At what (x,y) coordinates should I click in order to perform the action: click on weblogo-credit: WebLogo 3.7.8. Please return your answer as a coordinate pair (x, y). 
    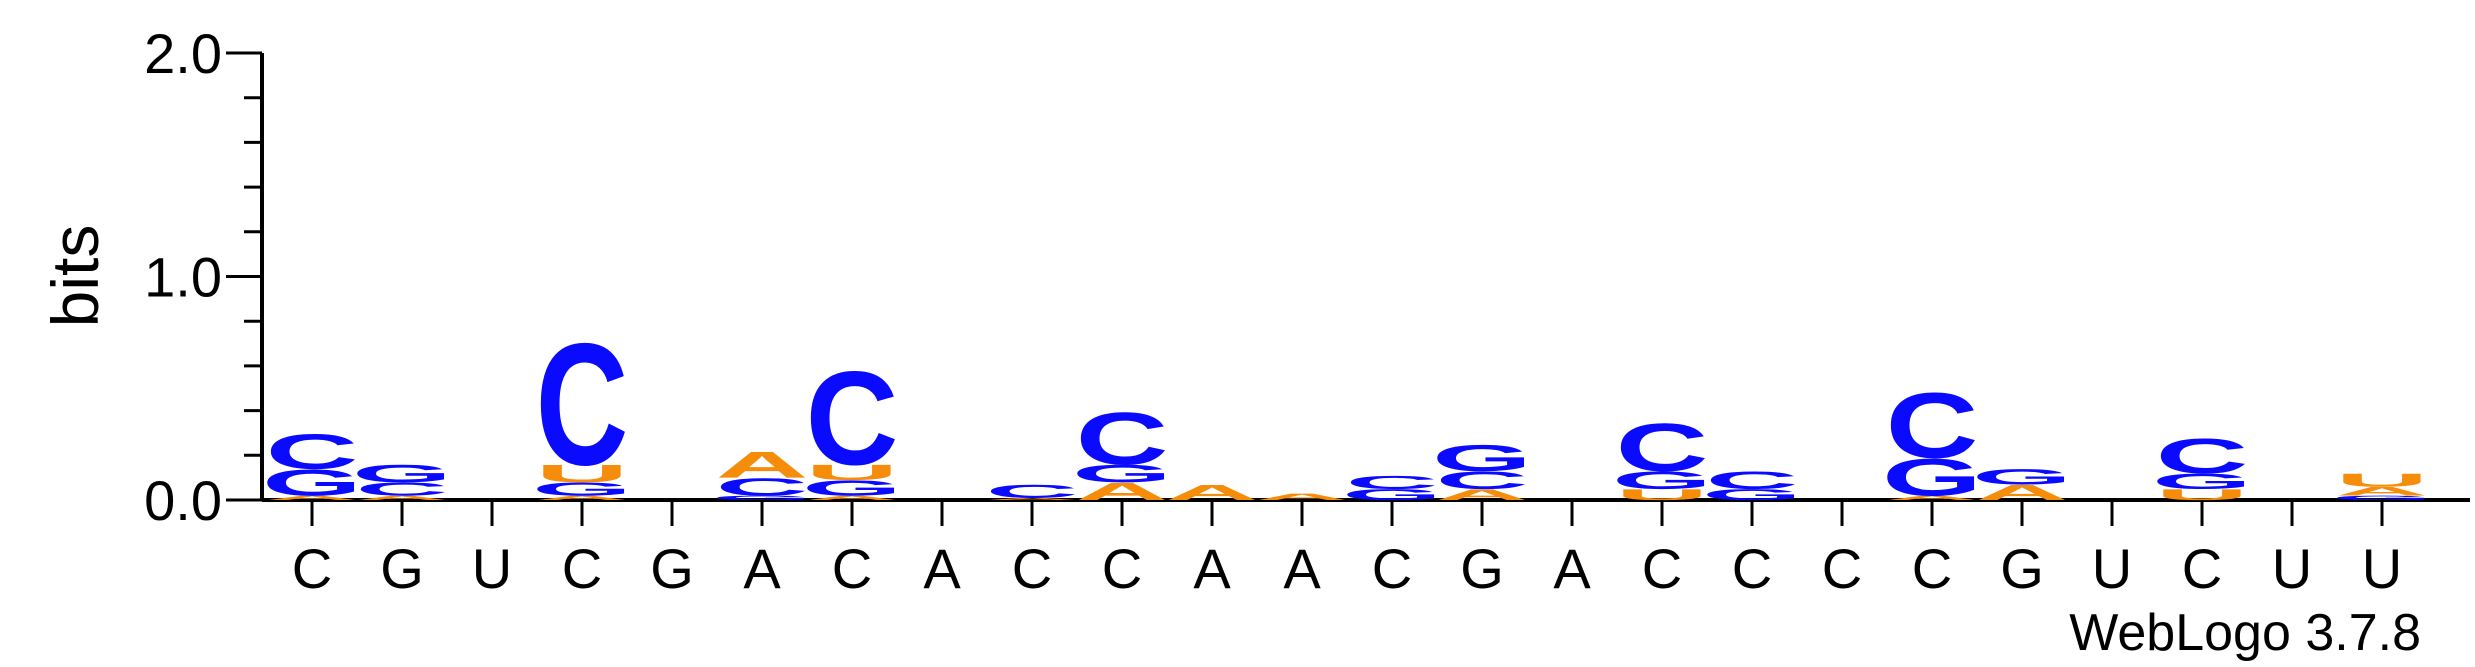
    Looking at the image, I should click on (2245, 633).